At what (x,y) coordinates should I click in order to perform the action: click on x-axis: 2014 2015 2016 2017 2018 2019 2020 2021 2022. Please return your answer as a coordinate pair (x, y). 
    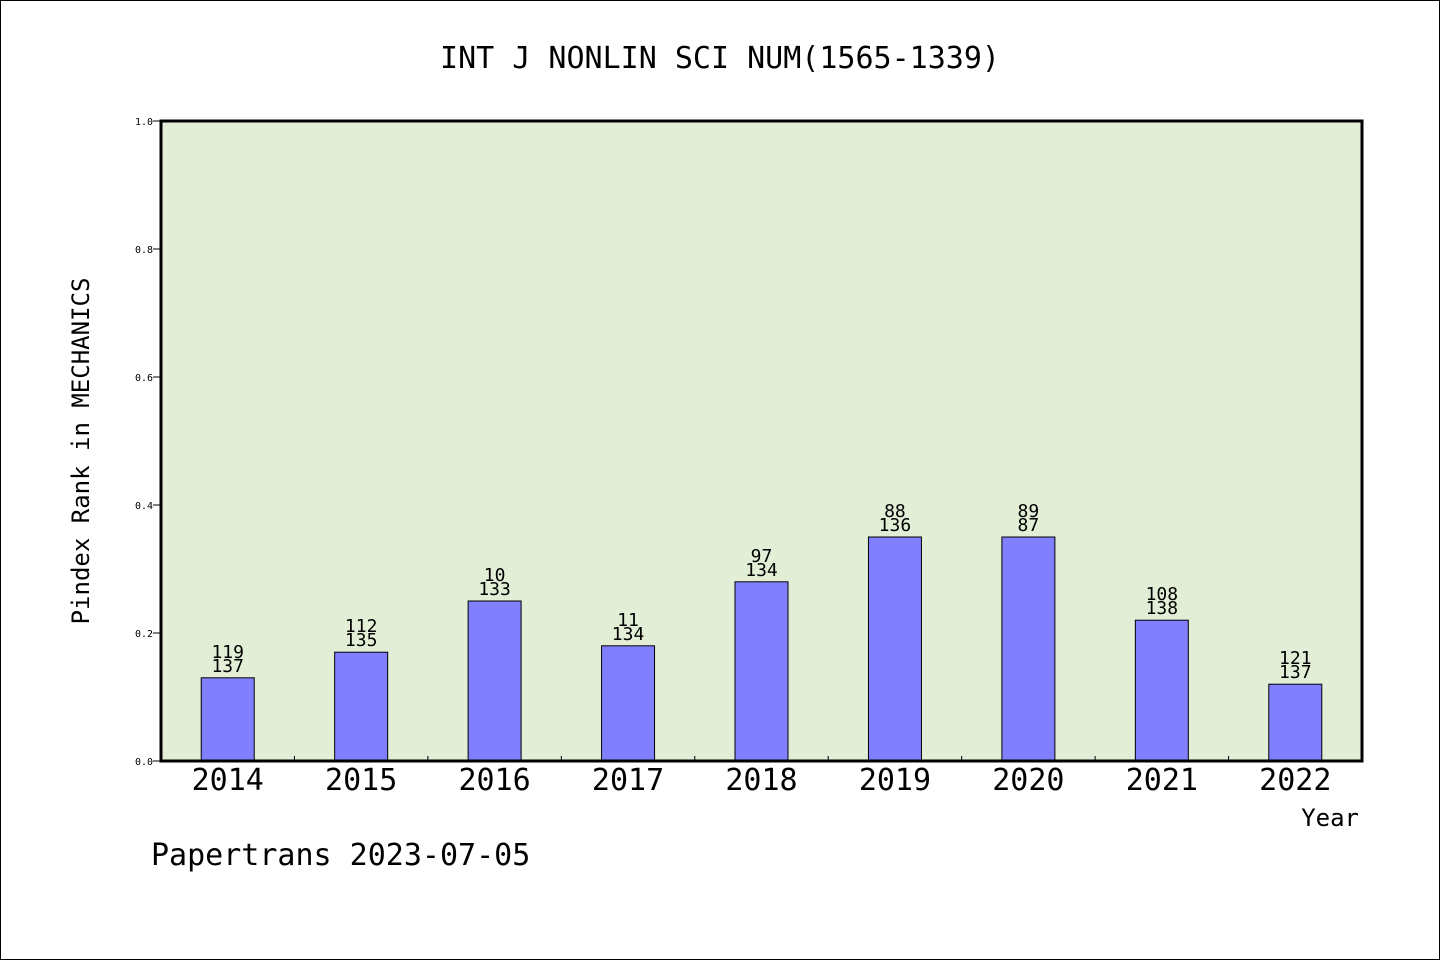
    Looking at the image, I should click on (761, 777).